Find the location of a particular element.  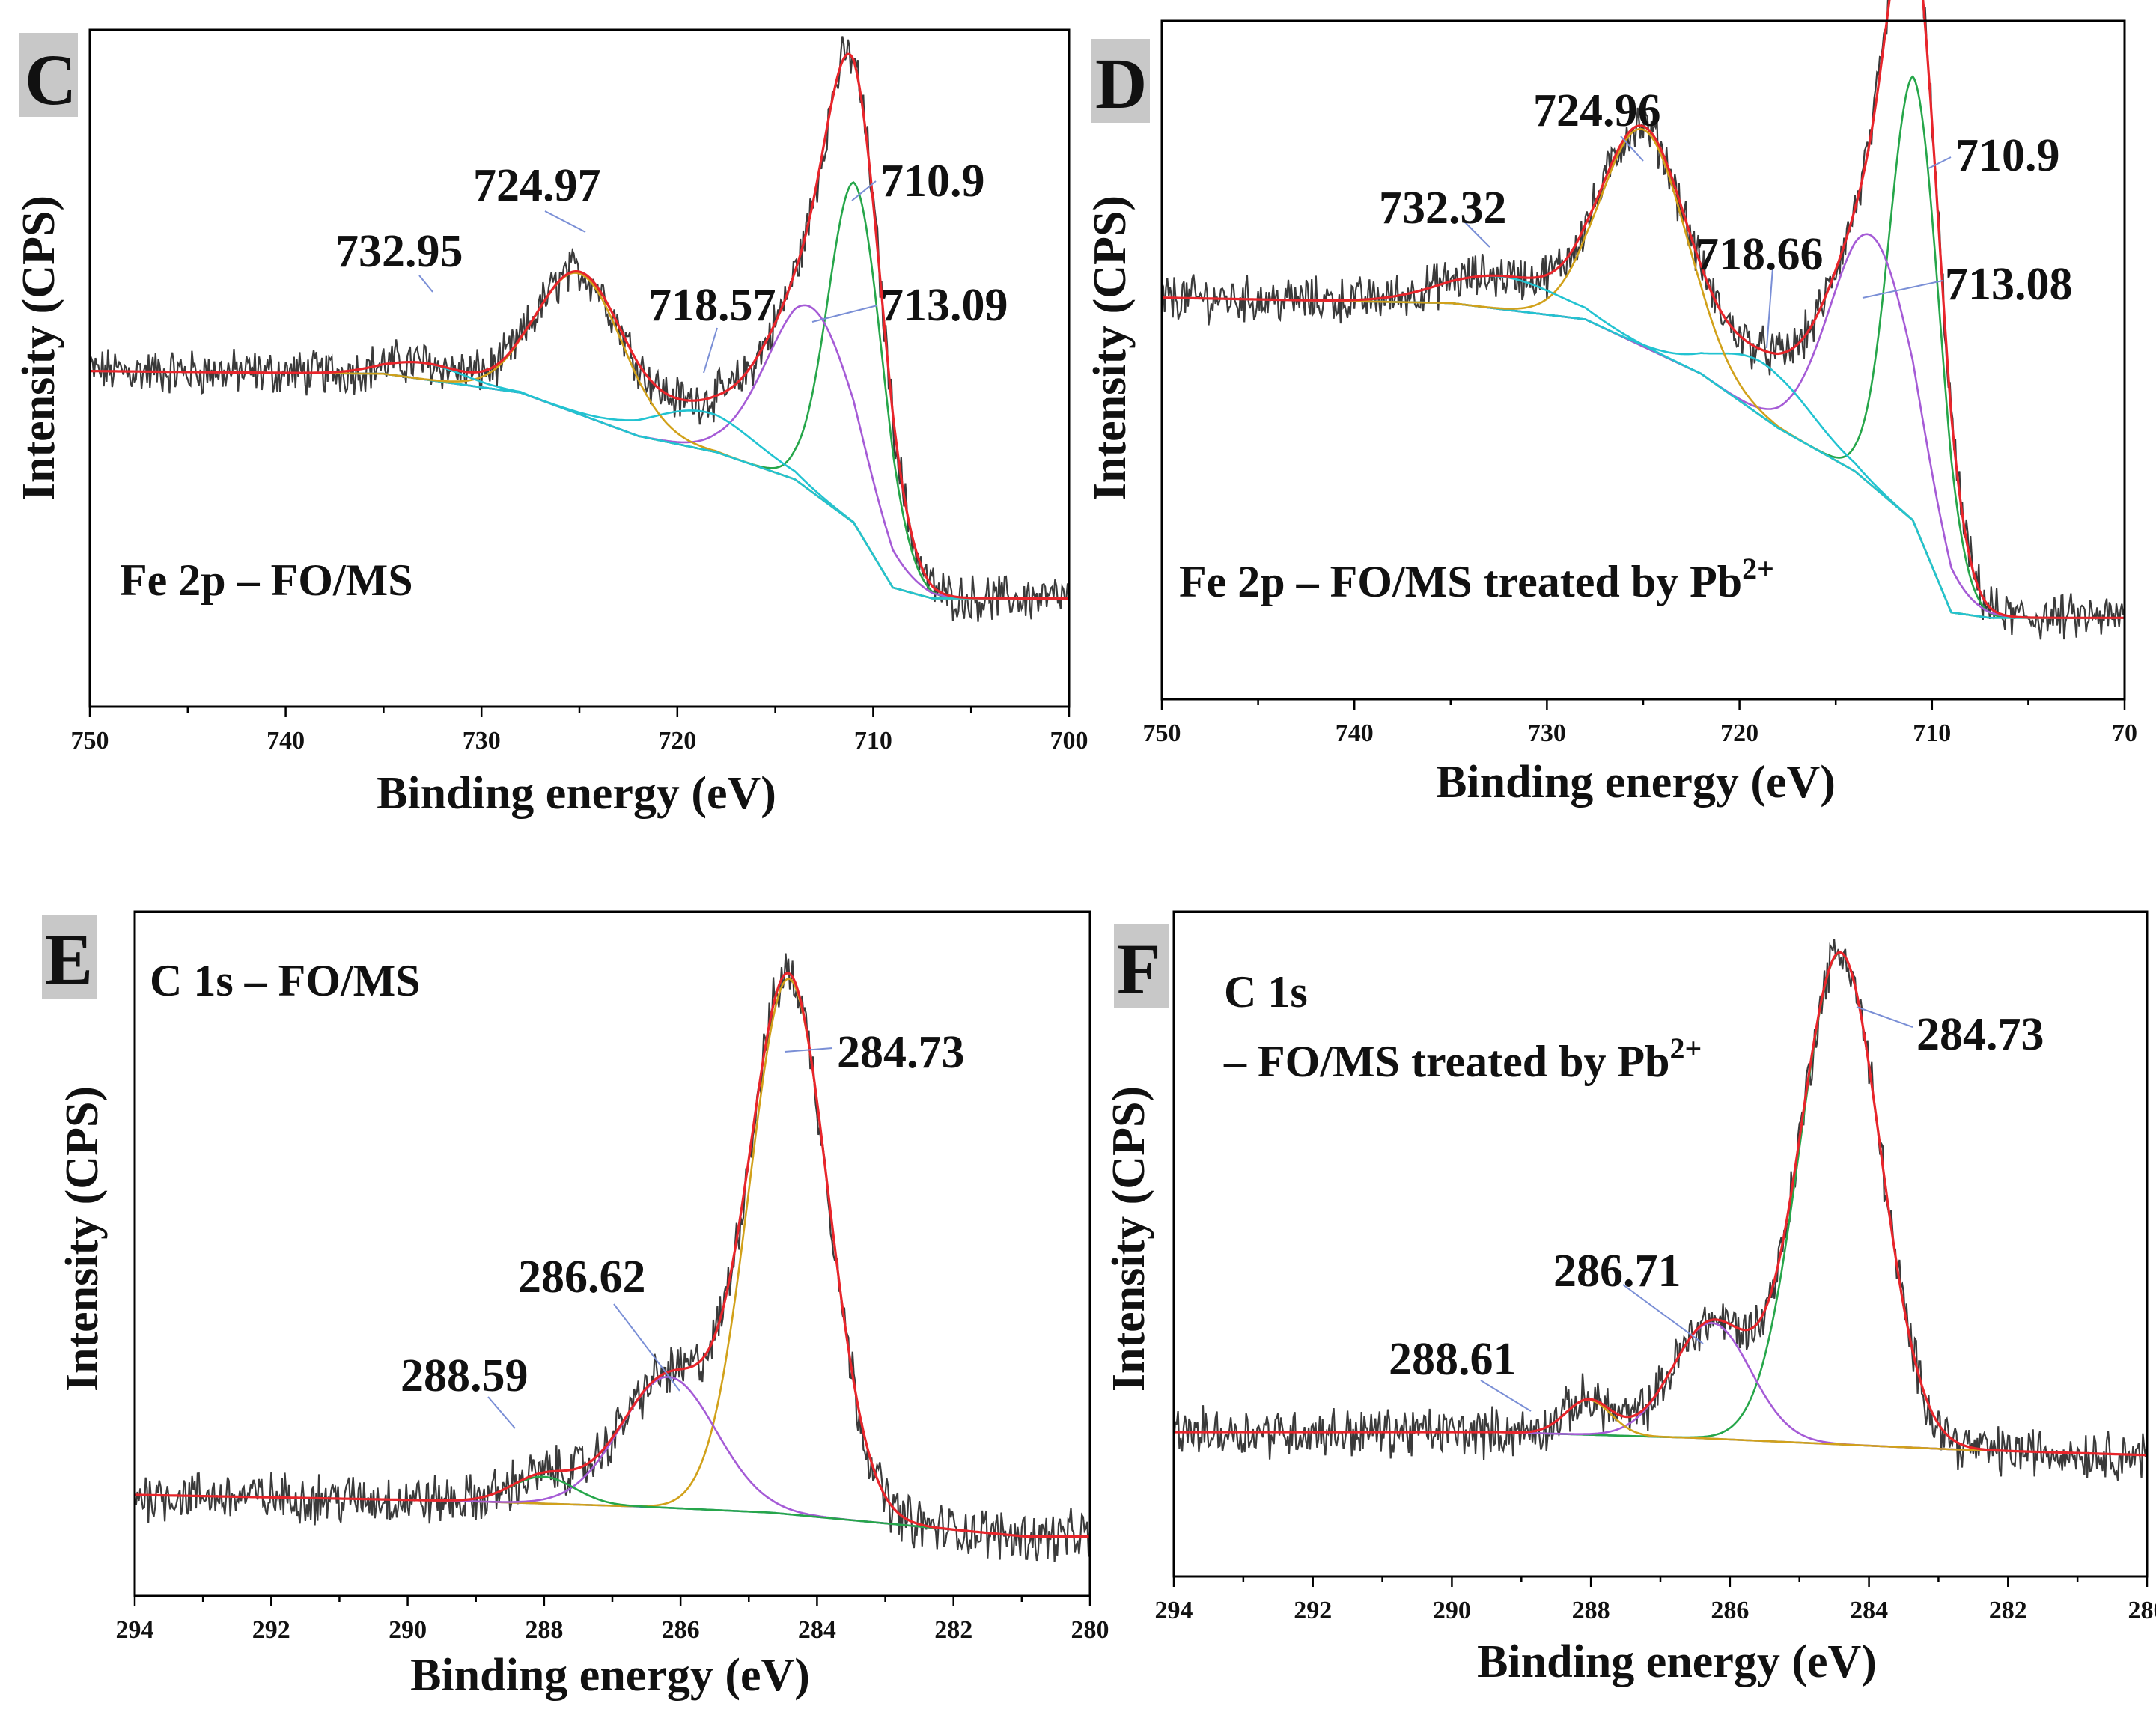

x-ticks: 750 740 730 720 710 70 is located at coordinates (1640, 723).